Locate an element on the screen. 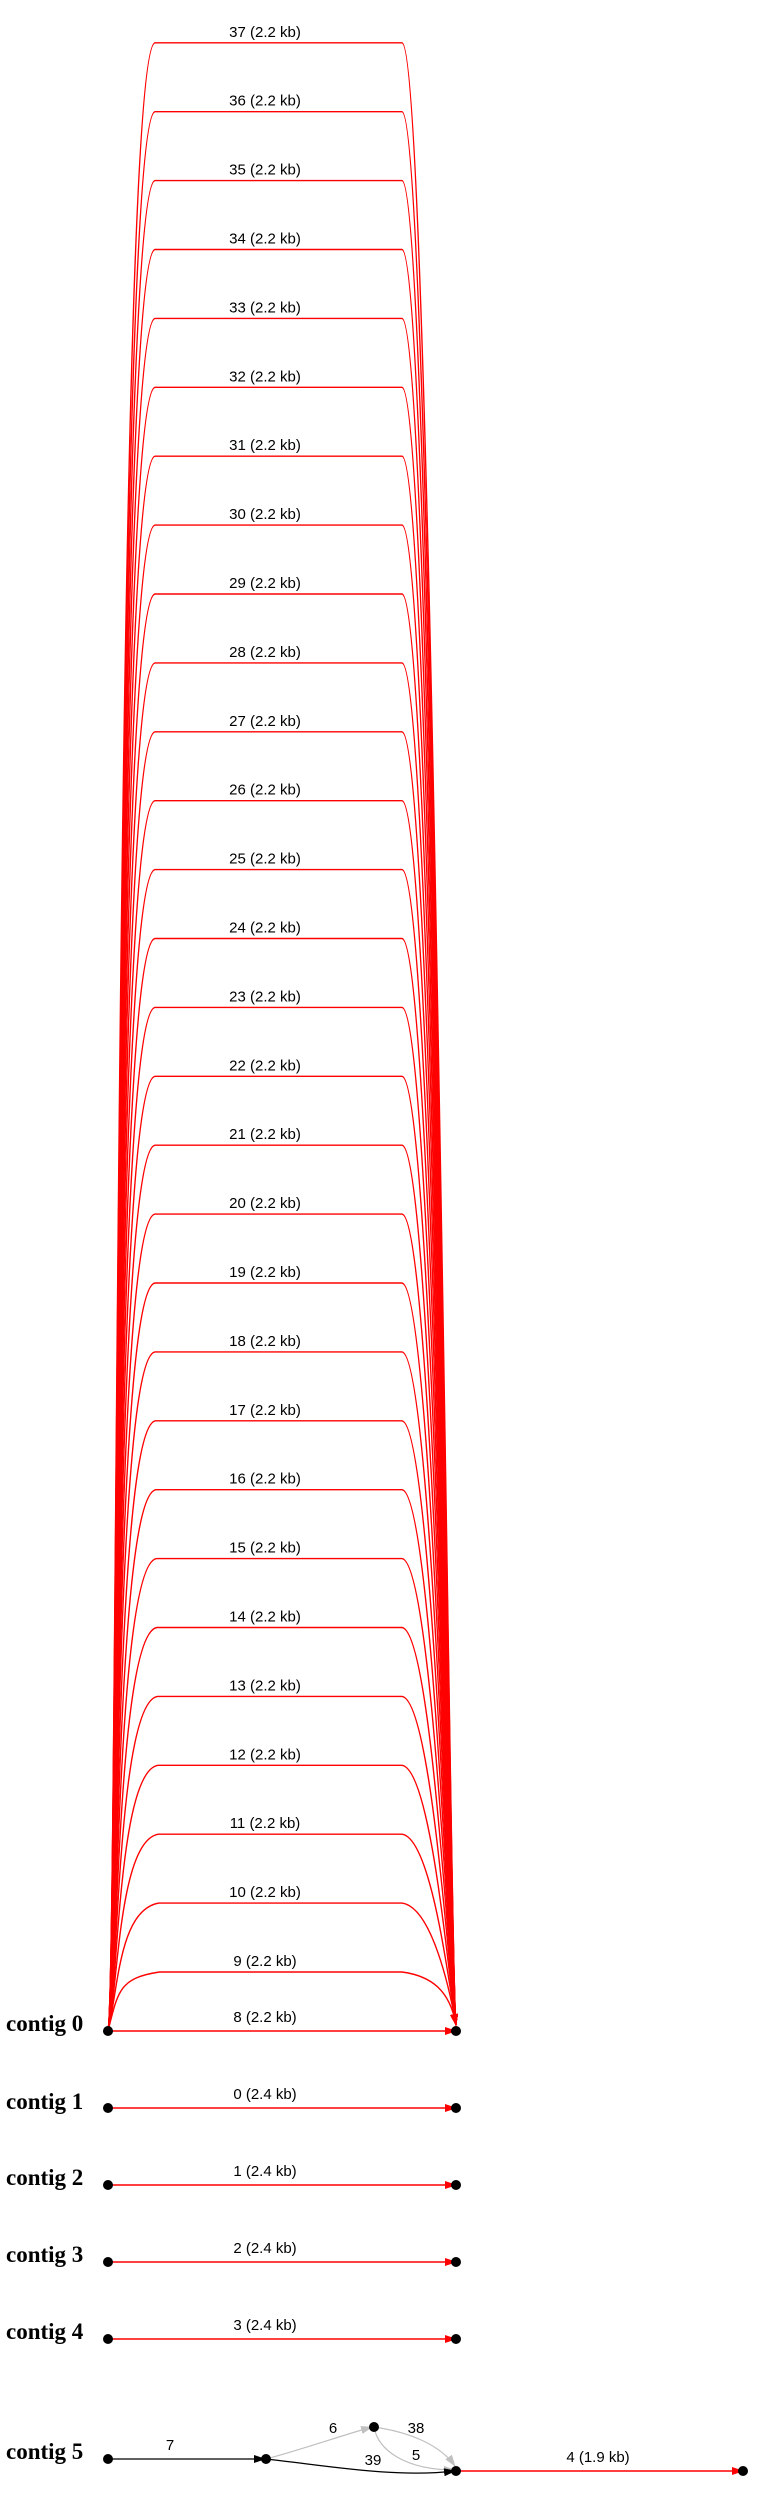 This screenshot has width=769, height=2509. contig-4-edge-label: 3 (2.4 kb) is located at coordinates (264, 2325).